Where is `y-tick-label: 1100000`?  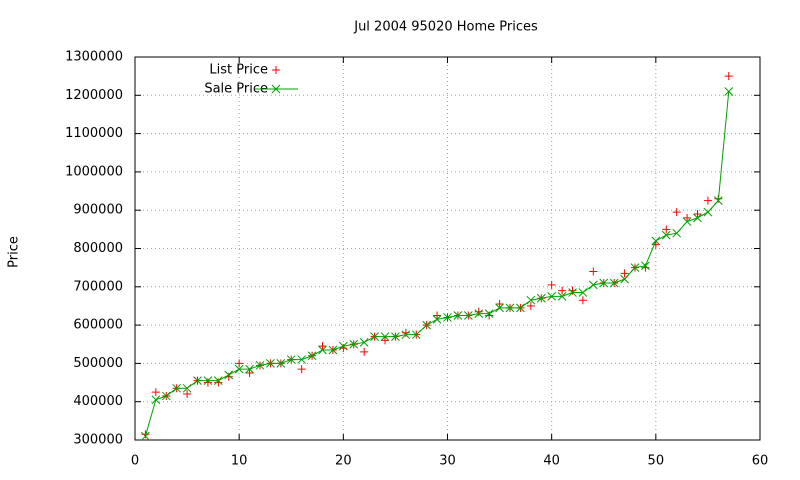 y-tick-label: 1100000 is located at coordinates (94, 133).